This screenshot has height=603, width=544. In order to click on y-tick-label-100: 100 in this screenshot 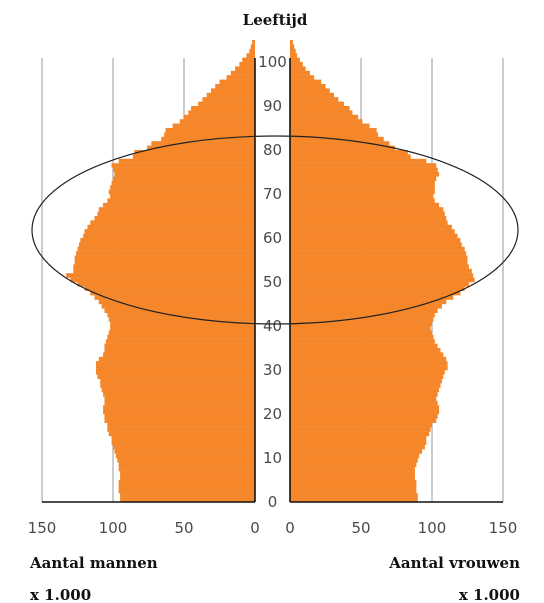, I will do `click(272, 62)`.